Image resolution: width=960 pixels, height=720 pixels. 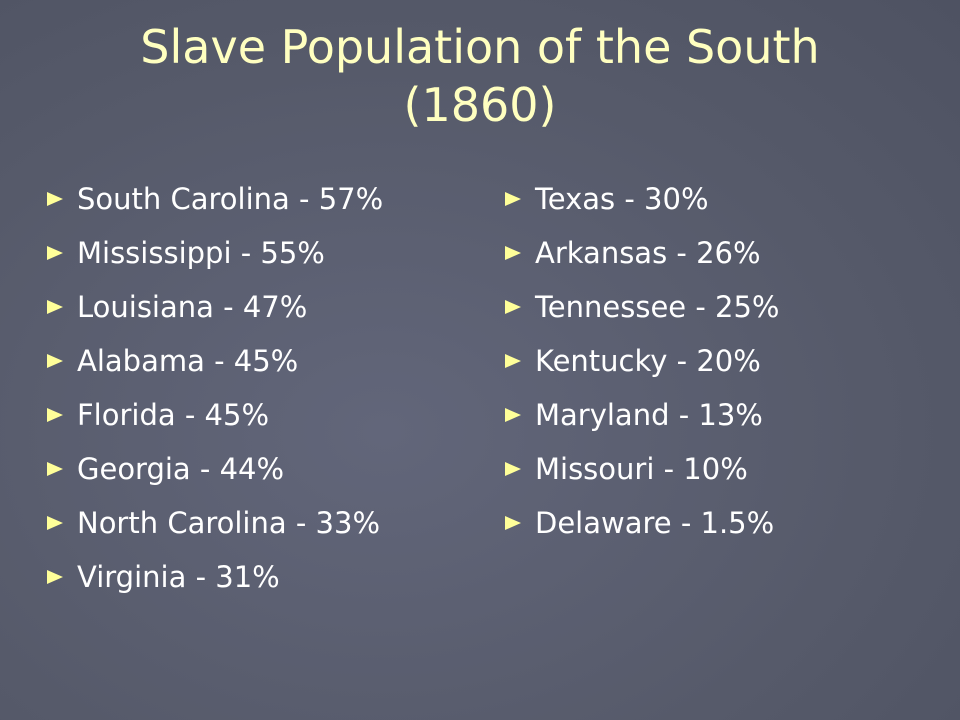 What do you see at coordinates (228, 523) in the screenshot?
I see `item-text: North Carolina - 33%` at bounding box center [228, 523].